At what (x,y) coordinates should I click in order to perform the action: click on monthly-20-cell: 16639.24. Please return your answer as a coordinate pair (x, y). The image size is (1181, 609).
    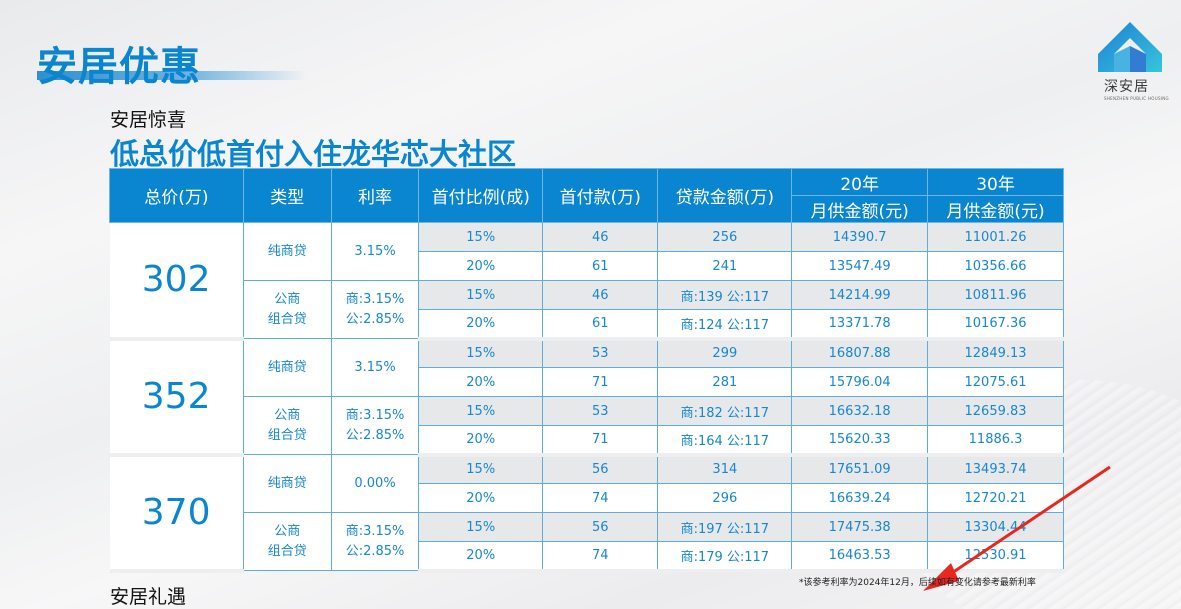
    Looking at the image, I should click on (860, 498).